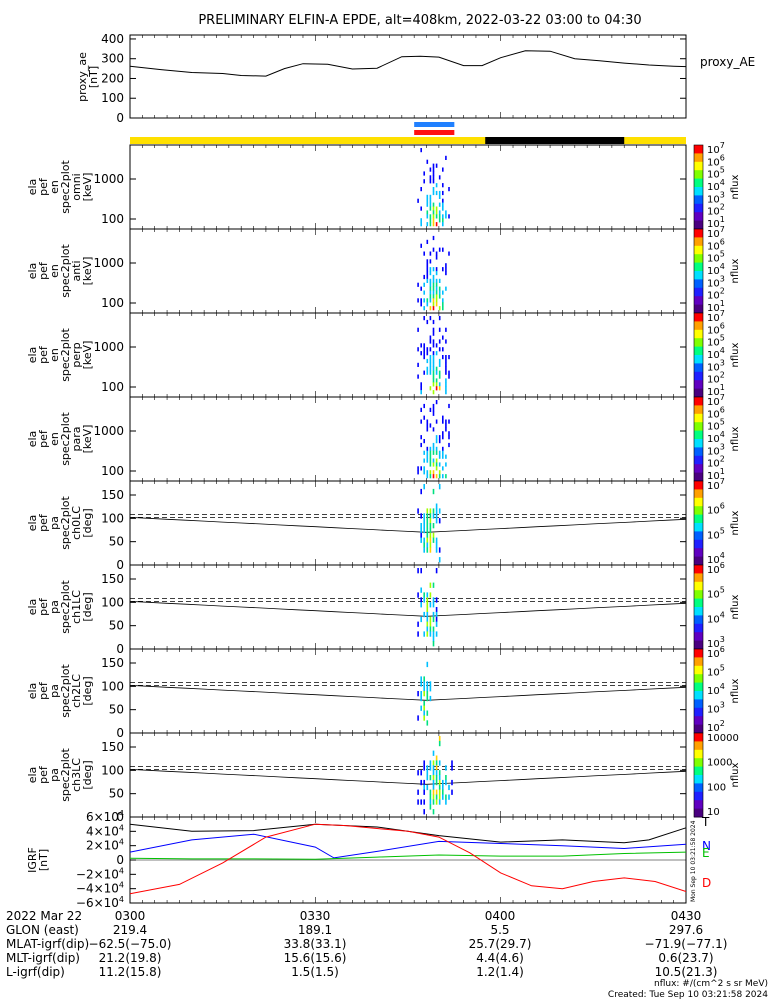 The image size is (775, 1000). What do you see at coordinates (686, 972) in the screenshot?
I see `tick-l-0430: 10.5(21.3)` at bounding box center [686, 972].